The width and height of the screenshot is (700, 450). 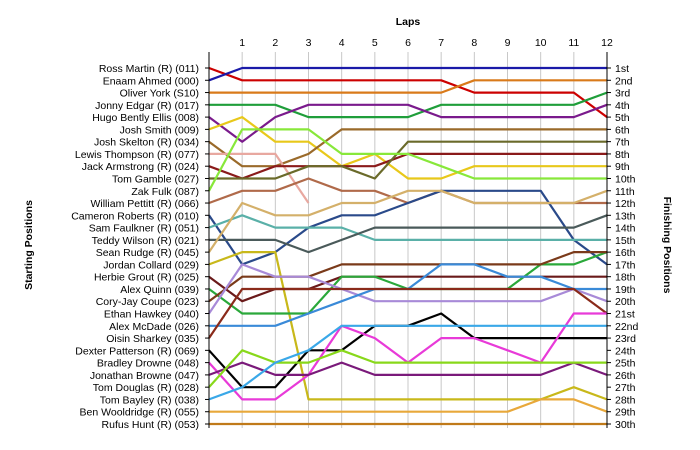 I want to click on finish-position-label: 28th, so click(x=625, y=400).